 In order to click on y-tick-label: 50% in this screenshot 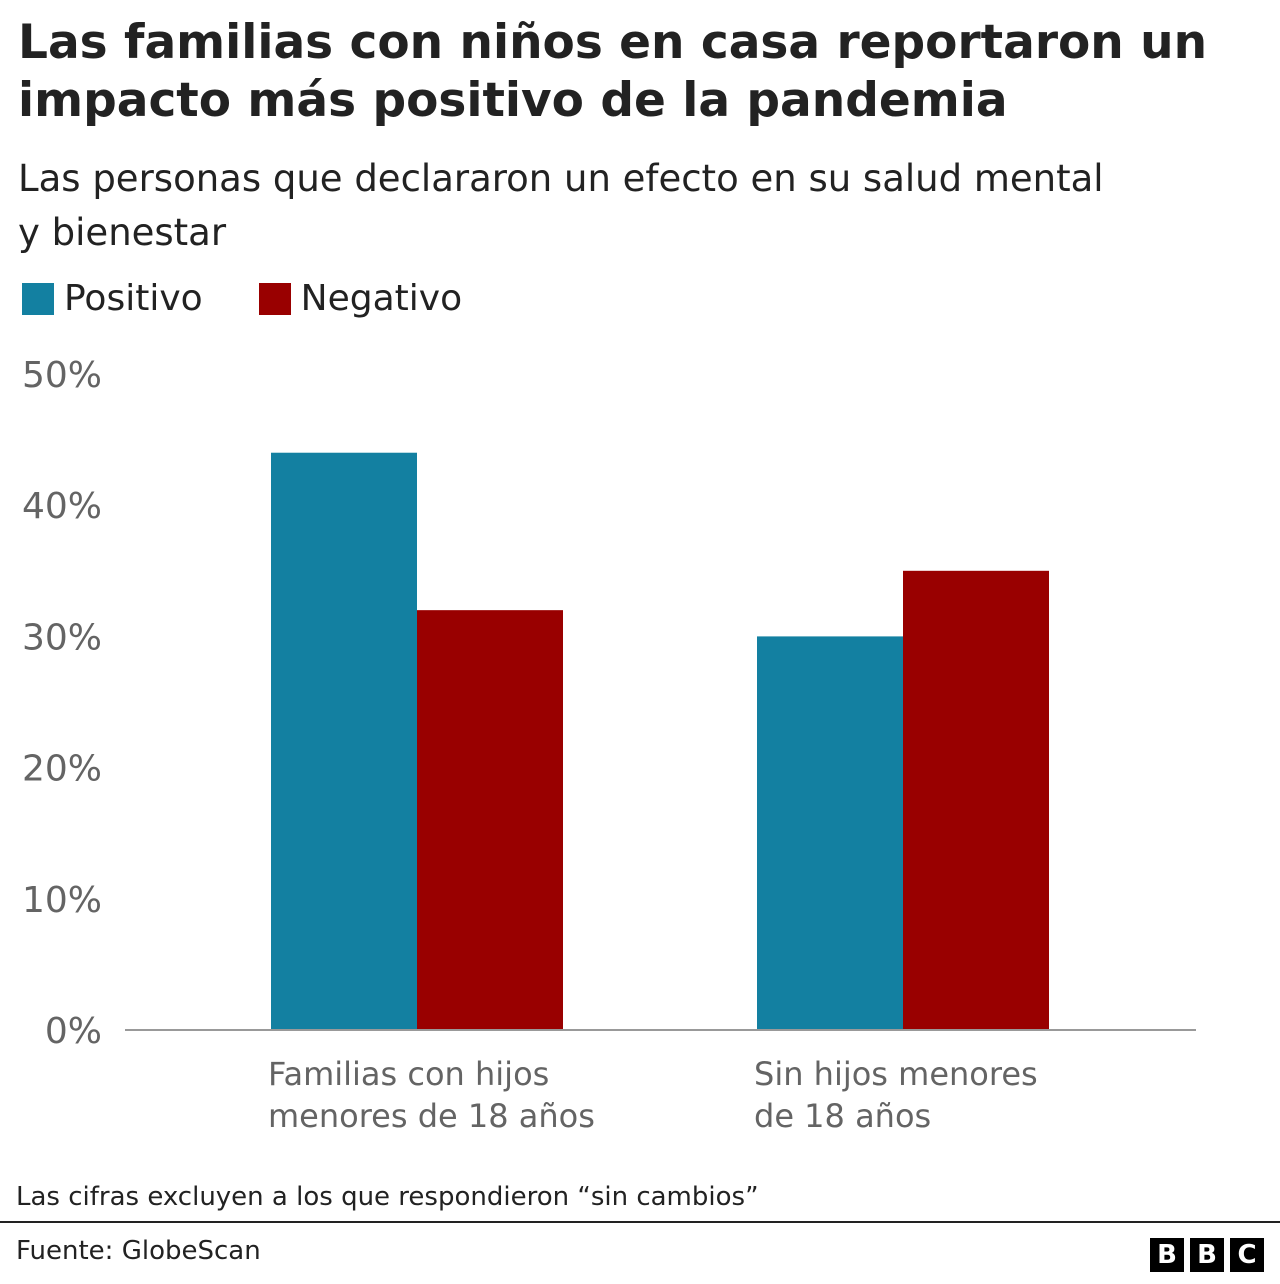, I will do `click(62, 375)`.